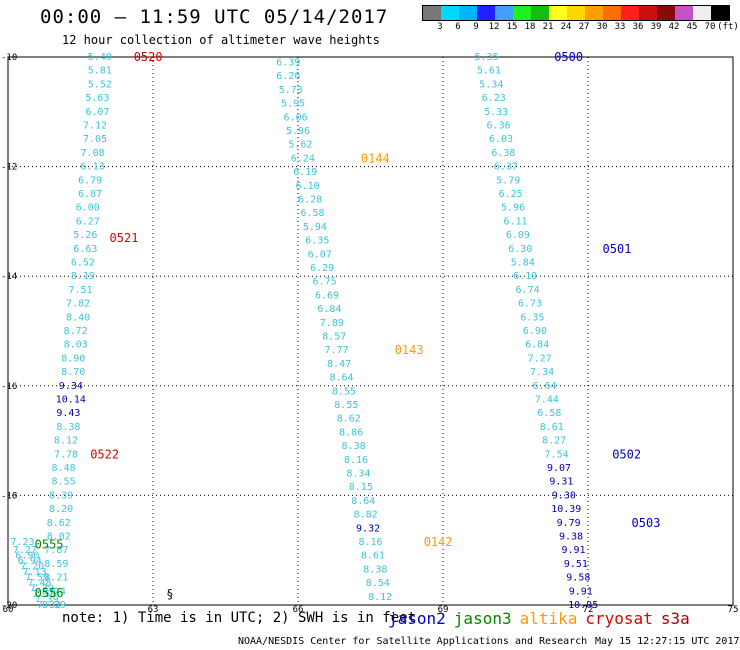 The width and height of the screenshot is (740, 650). Describe the element at coordinates (317, 241) in the screenshot. I see `wave-height-value: 6.35` at that location.